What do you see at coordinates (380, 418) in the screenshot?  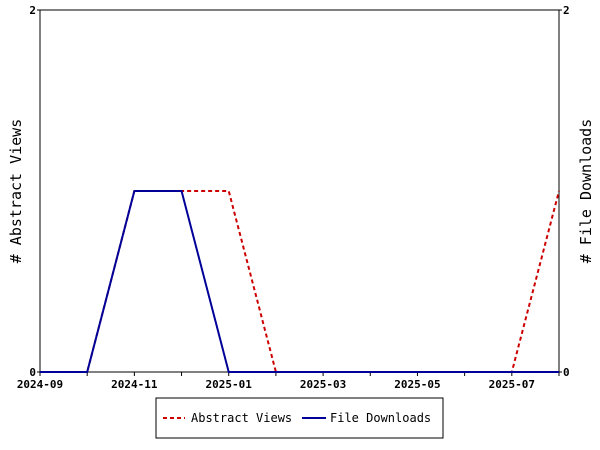 I see `legend-label-file-downloads: File Downloads` at bounding box center [380, 418].